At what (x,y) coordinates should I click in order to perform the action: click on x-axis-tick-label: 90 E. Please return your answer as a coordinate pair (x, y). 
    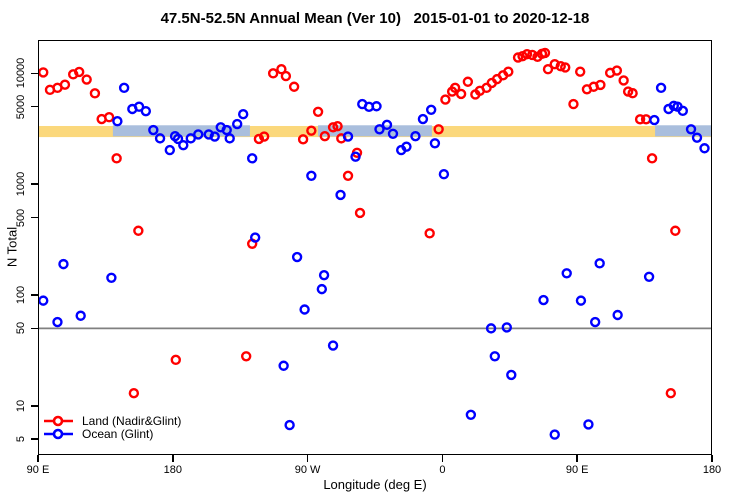
    Looking at the image, I should click on (38, 470).